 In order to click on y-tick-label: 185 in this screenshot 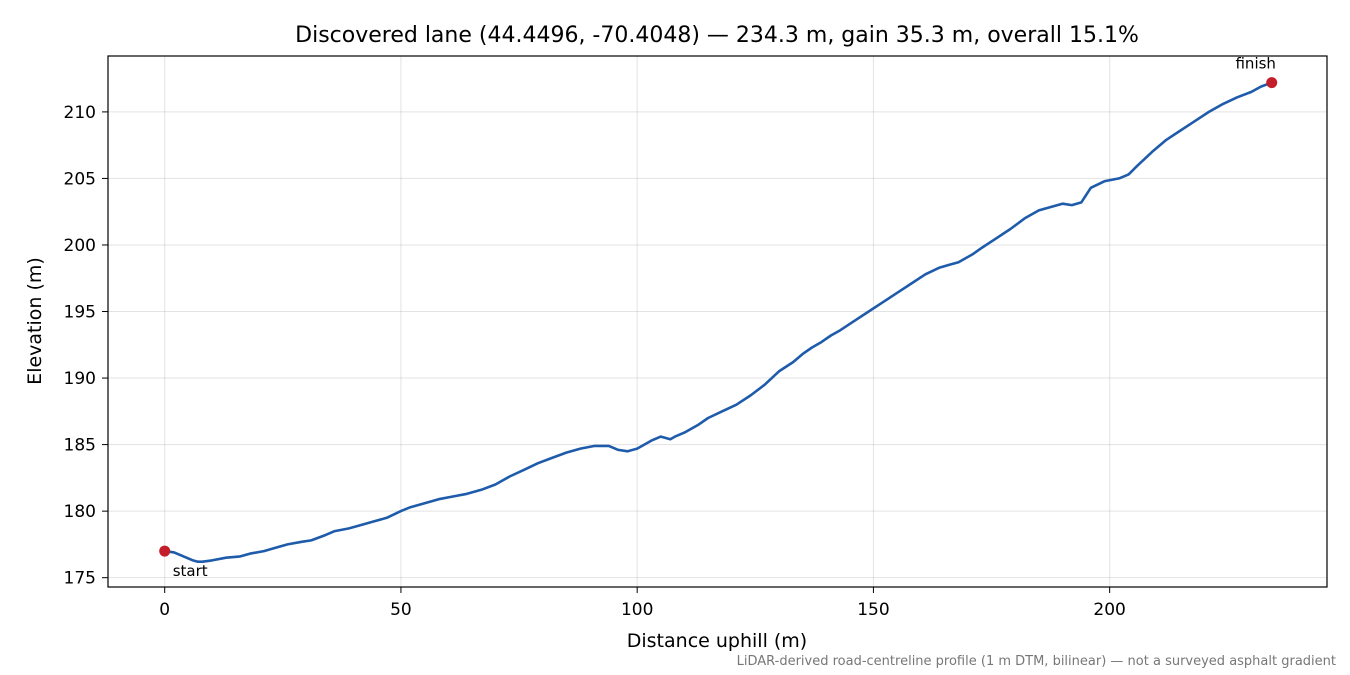, I will do `click(80, 446)`.